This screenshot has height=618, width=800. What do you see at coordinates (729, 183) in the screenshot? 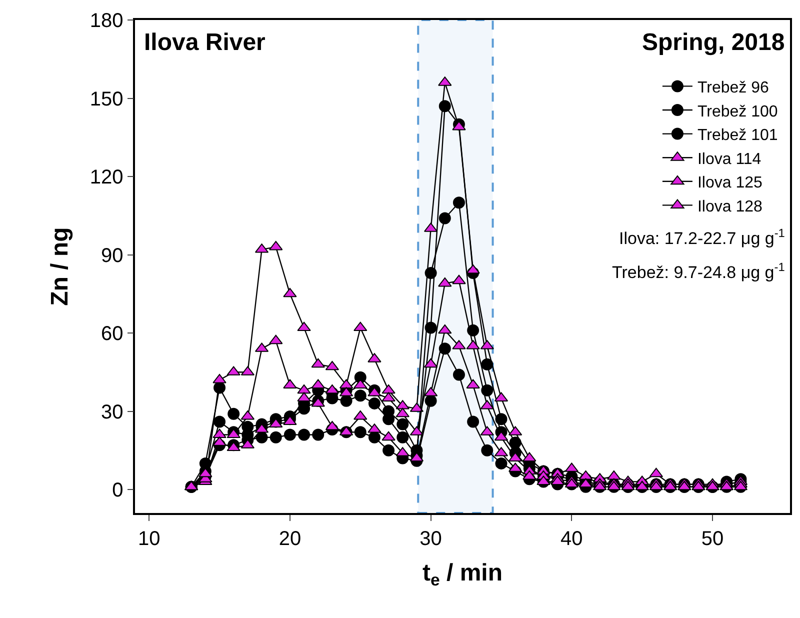
I see `legend-label: Ilova 125` at bounding box center [729, 183].